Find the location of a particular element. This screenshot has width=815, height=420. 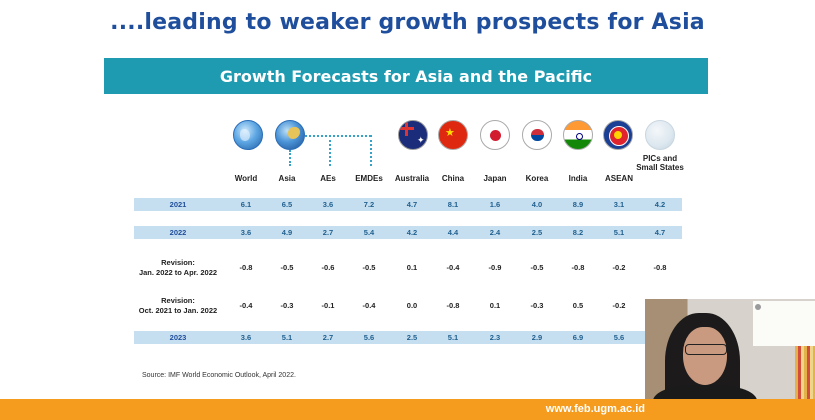

table-cell: 8.1 is located at coordinates (453, 204).